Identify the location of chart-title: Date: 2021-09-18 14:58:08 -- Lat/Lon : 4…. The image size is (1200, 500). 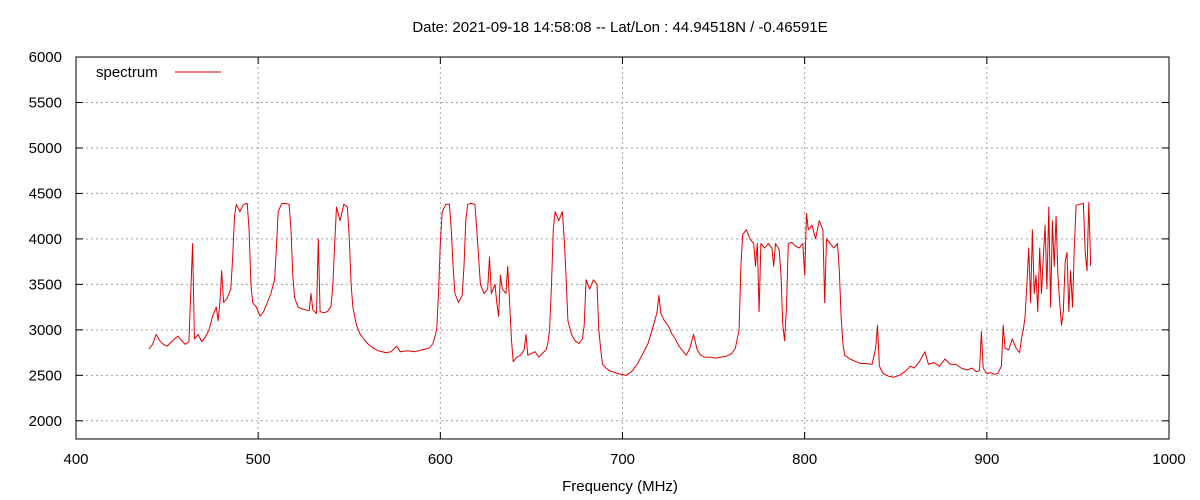
(619, 27).